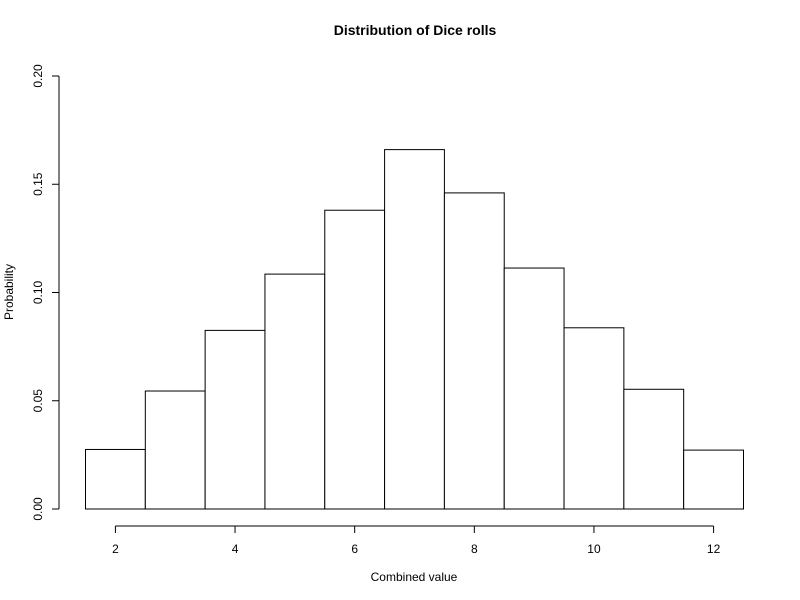 The height and width of the screenshot is (600, 800). Describe the element at coordinates (594, 549) in the screenshot. I see `x-tick-label: 10` at that location.